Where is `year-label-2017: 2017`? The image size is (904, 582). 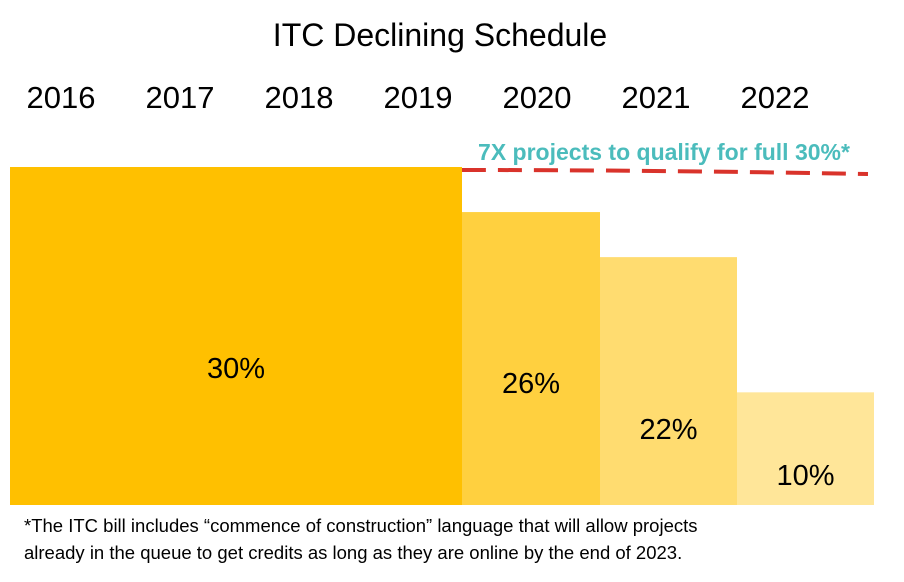 year-label-2017: 2017 is located at coordinates (180, 97).